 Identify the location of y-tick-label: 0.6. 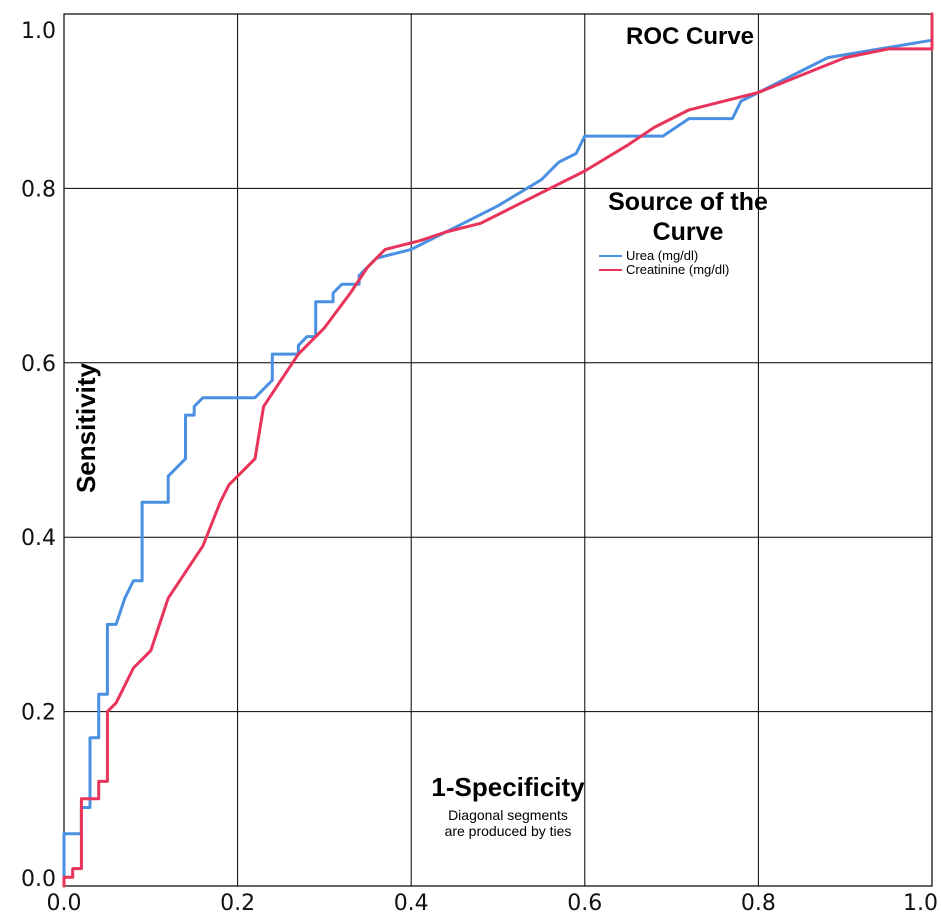
(38, 364).